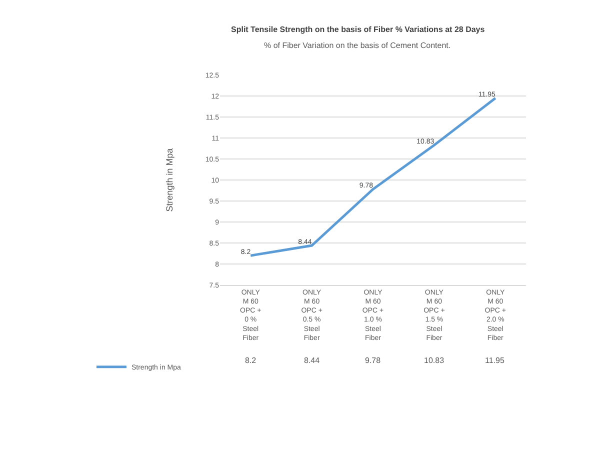 Image resolution: width=606 pixels, height=450 pixels. Describe the element at coordinates (358, 29) in the screenshot. I see `chart-title: Split Tensile Strength on the basis of Fiber % Variations at 28 Days` at that location.